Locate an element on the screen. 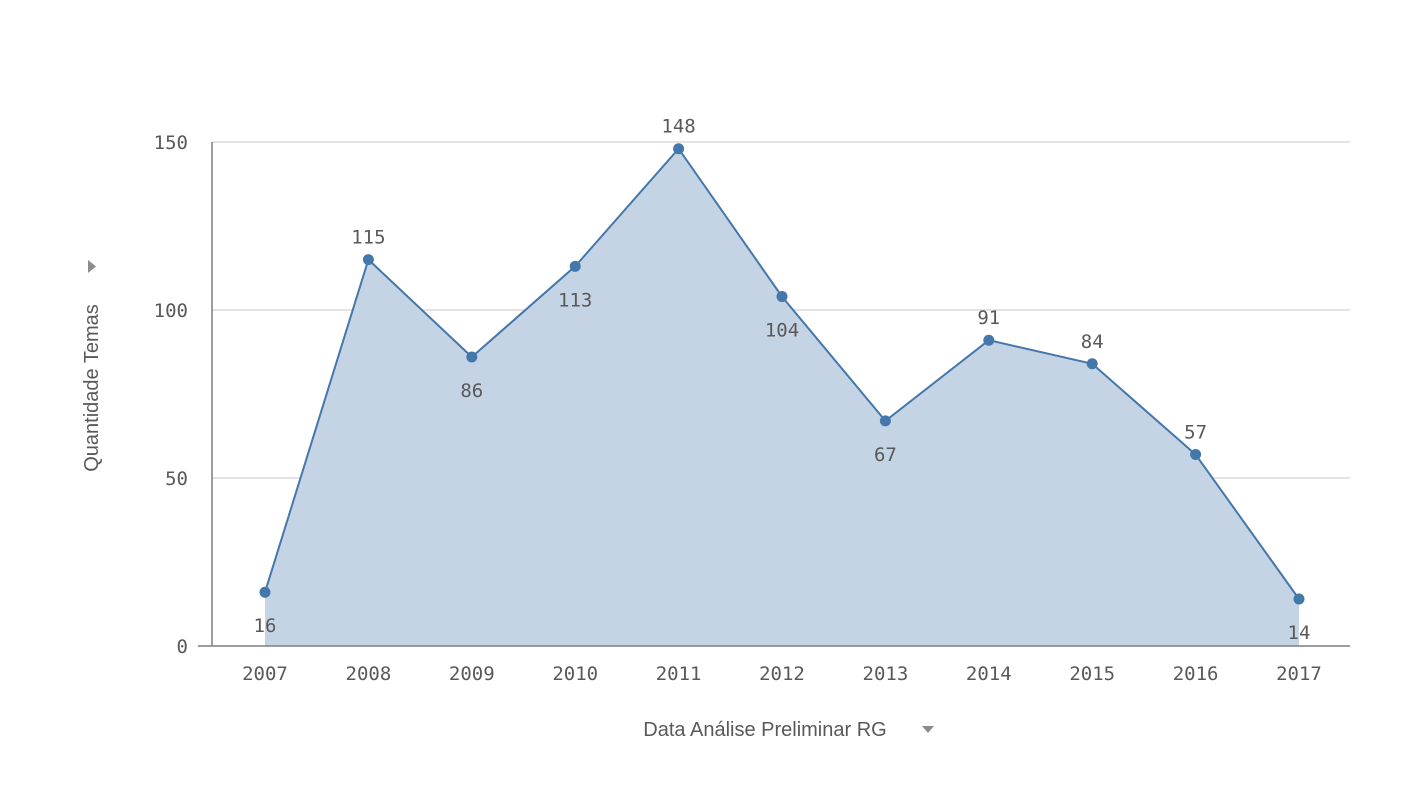 Image resolution: width=1417 pixels, height=801 pixels. y-tick-label: 50 is located at coordinates (176, 479).